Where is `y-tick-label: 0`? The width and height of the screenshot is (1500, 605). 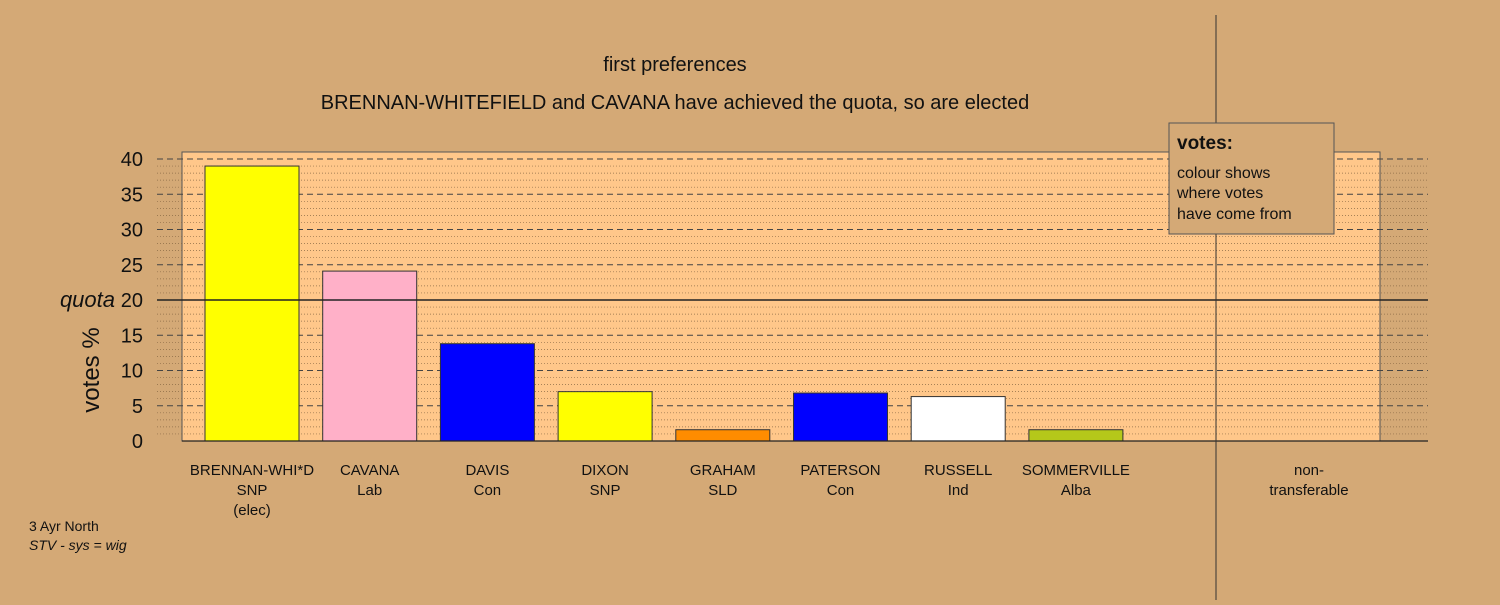 y-tick-label: 0 is located at coordinates (137, 442).